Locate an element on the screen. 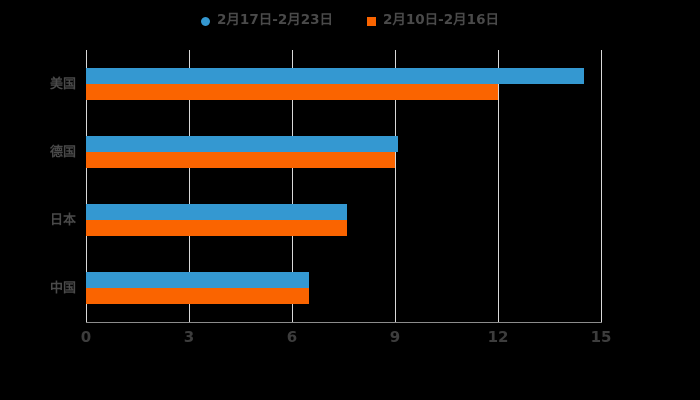  bar-日本-series-1 is located at coordinates (216, 228).